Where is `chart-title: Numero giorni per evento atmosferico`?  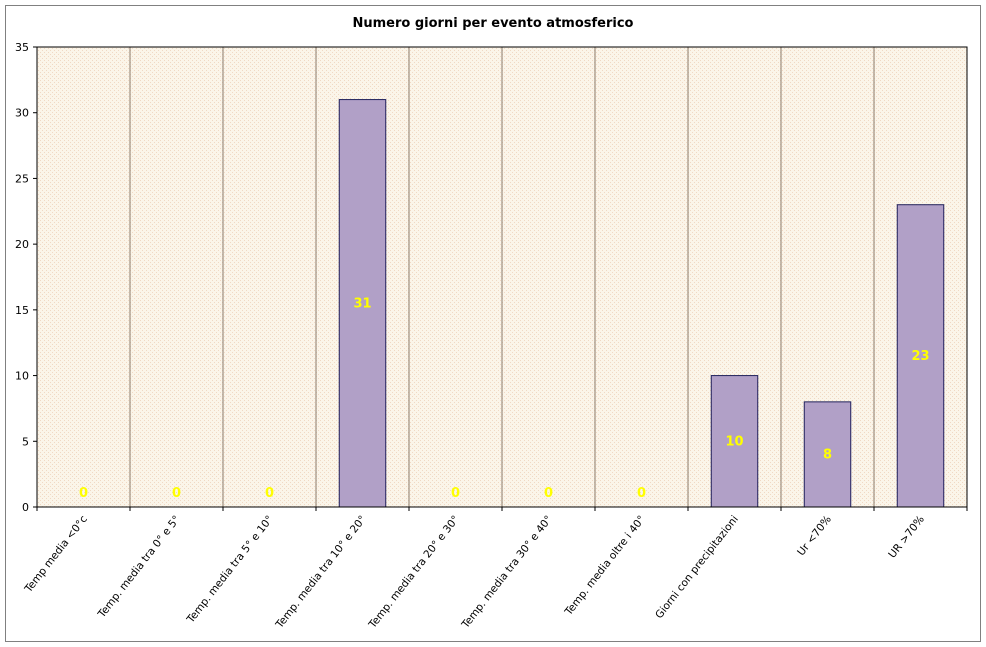 chart-title: Numero giorni per evento atmosferico is located at coordinates (493, 23).